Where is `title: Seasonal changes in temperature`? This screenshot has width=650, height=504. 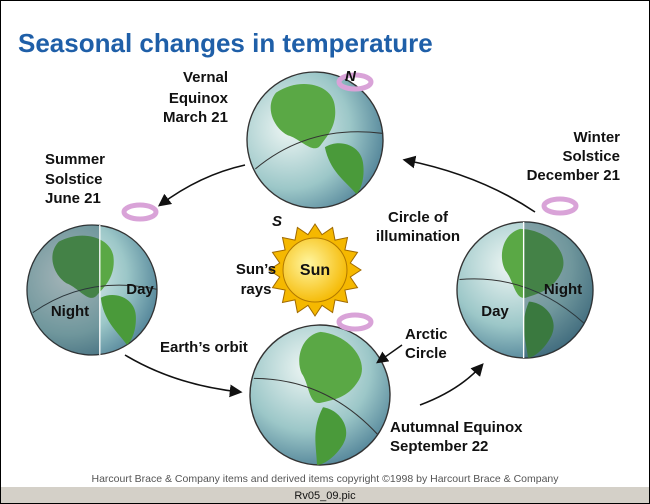 title: Seasonal changes in temperature is located at coordinates (225, 43).